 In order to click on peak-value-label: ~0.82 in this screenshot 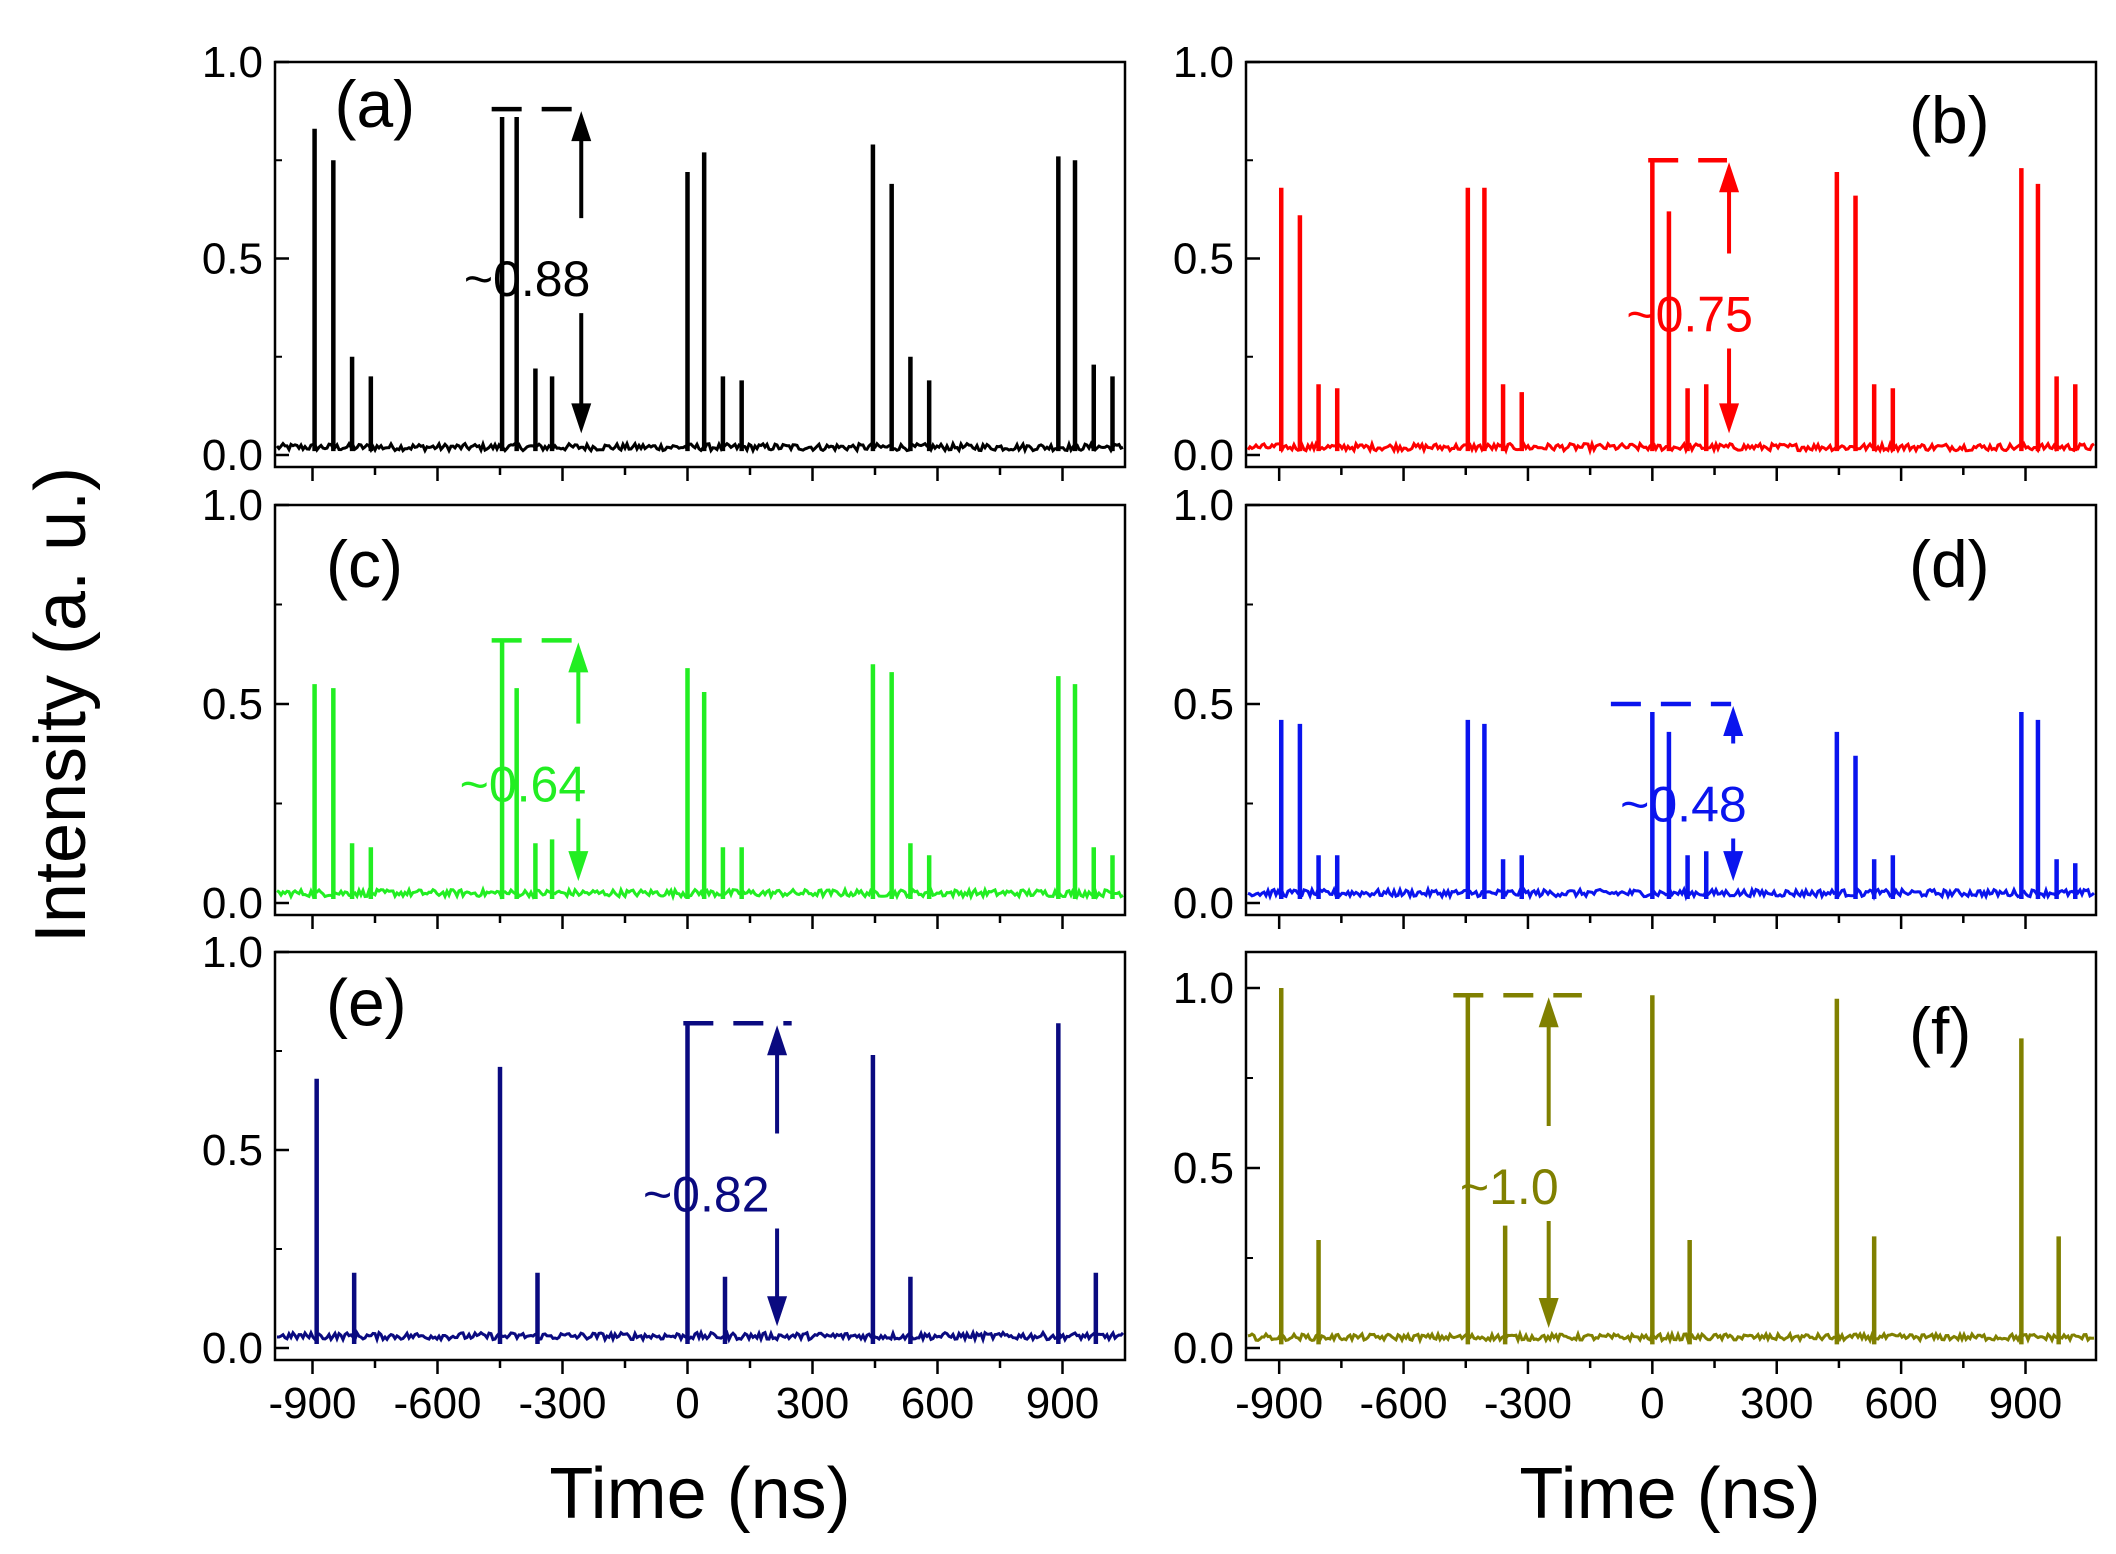, I will do `click(706, 1195)`.